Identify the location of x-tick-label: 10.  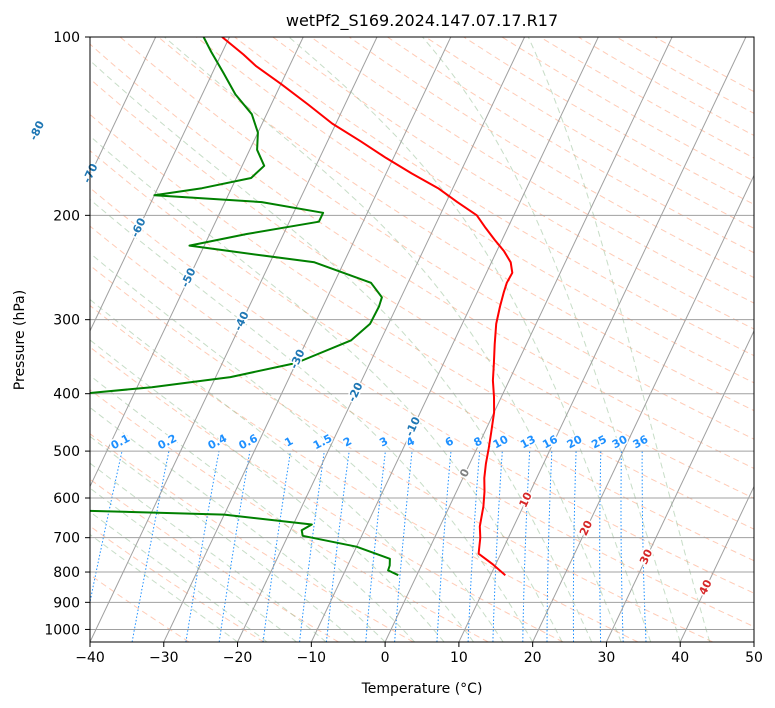
(459, 658).